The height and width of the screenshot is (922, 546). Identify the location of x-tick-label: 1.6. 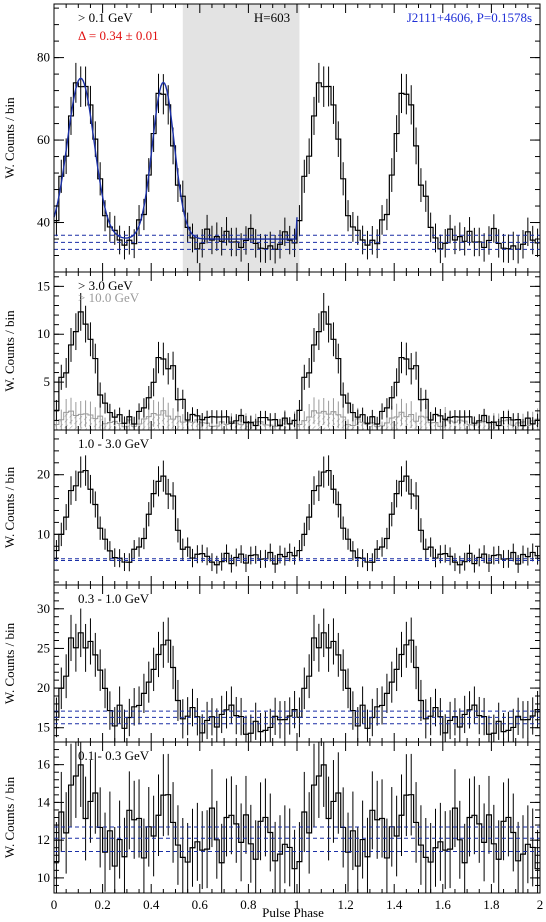
(443, 904).